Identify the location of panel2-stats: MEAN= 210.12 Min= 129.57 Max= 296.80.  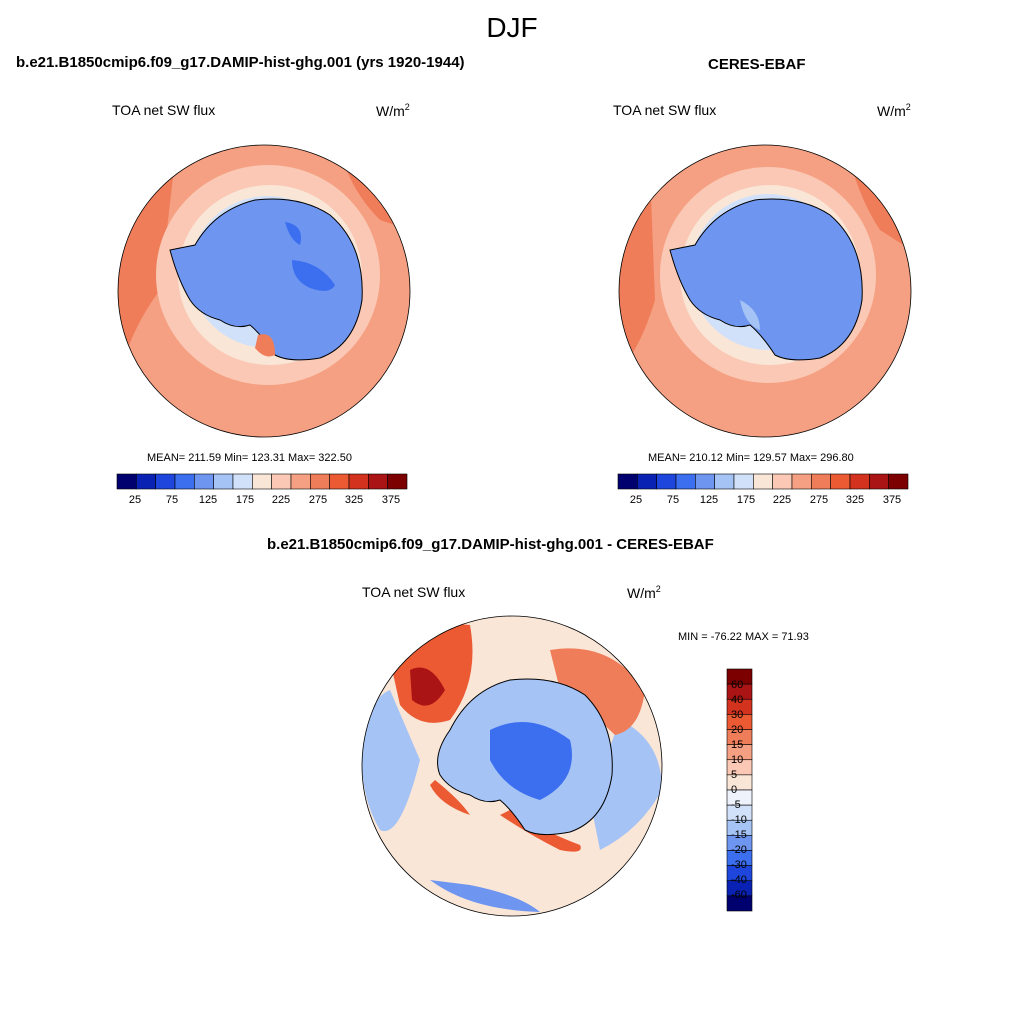
(751, 458).